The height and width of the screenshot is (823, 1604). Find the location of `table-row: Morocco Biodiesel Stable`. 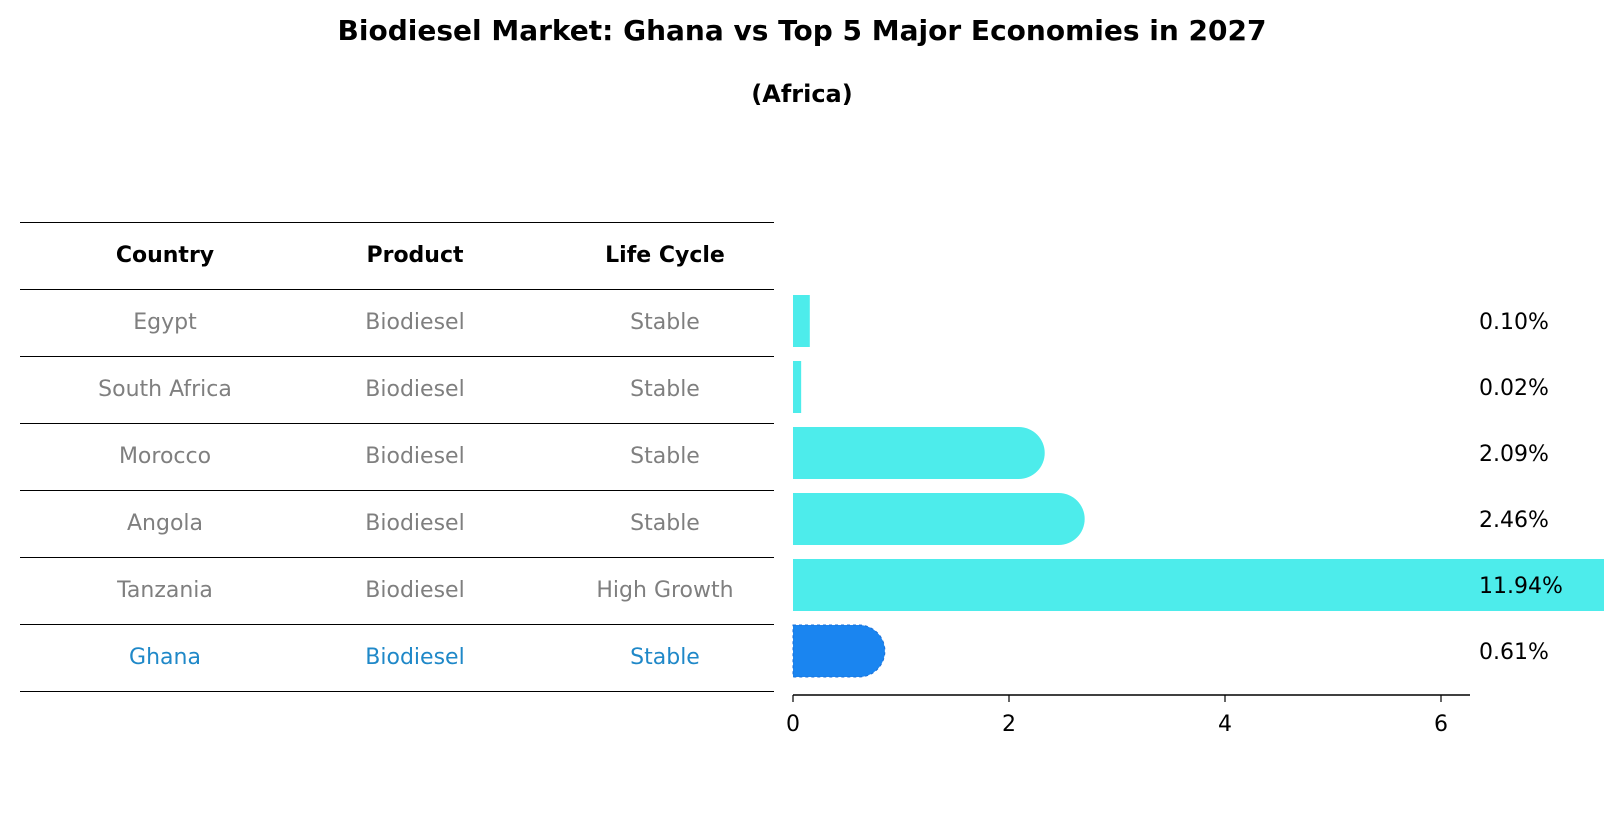

table-row: Morocco Biodiesel Stable is located at coordinates (397, 456).